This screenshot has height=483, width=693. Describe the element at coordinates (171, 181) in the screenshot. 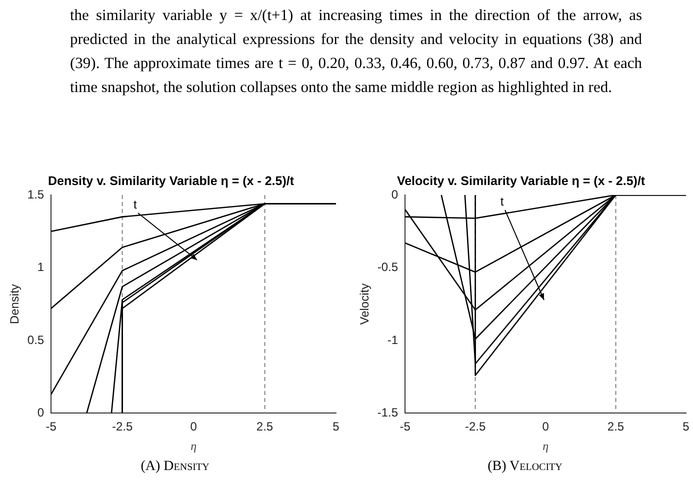

I see `chart-title: Density v. Similarity Variable η = (x - 2.5)/t` at that location.